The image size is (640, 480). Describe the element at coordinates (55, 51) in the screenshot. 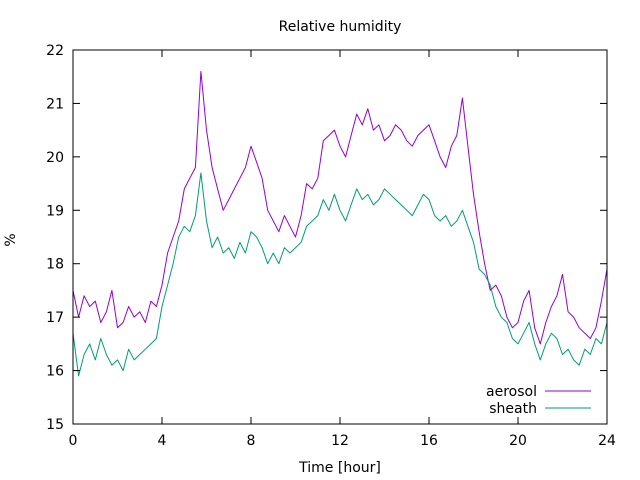

I see `y-tick-label: 22` at that location.